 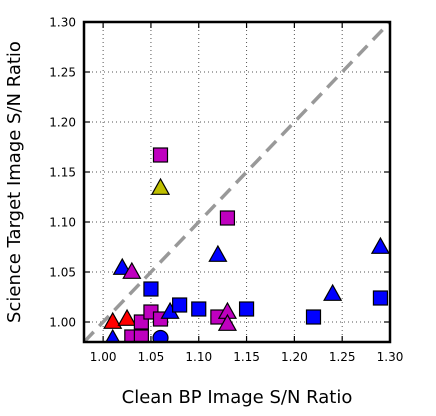 What do you see at coordinates (14, 182) in the screenshot?
I see `y-axis-label: Science Target Image S/N Ratio` at bounding box center [14, 182].